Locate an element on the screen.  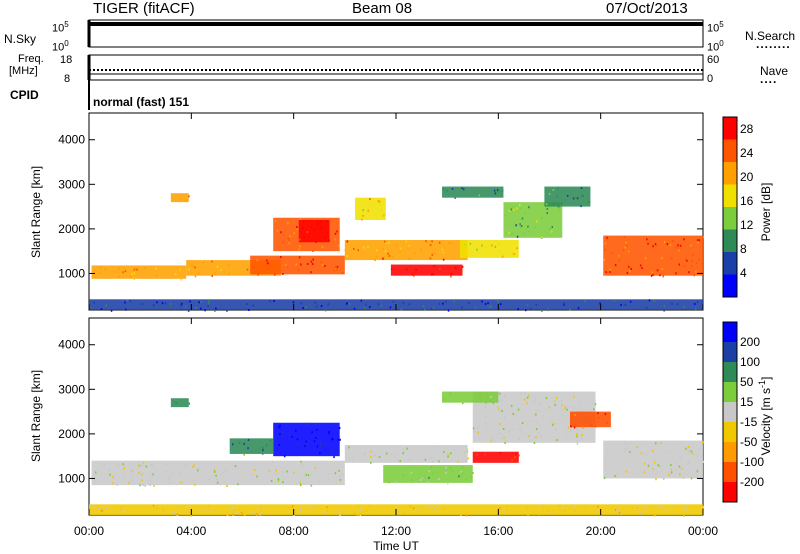
freq-tick-bottom: 8 is located at coordinates (67, 79).